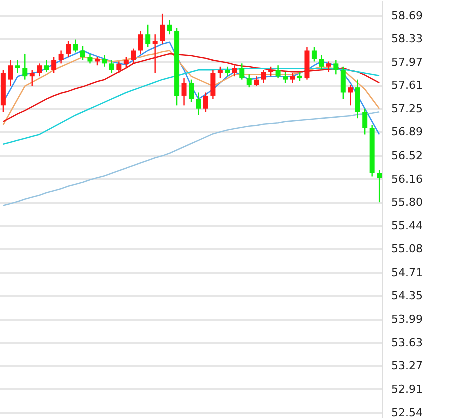 This screenshot has width=471, height=418. What do you see at coordinates (407, 179) in the screenshot?
I see `y-tick-label: 56.16` at bounding box center [407, 179].